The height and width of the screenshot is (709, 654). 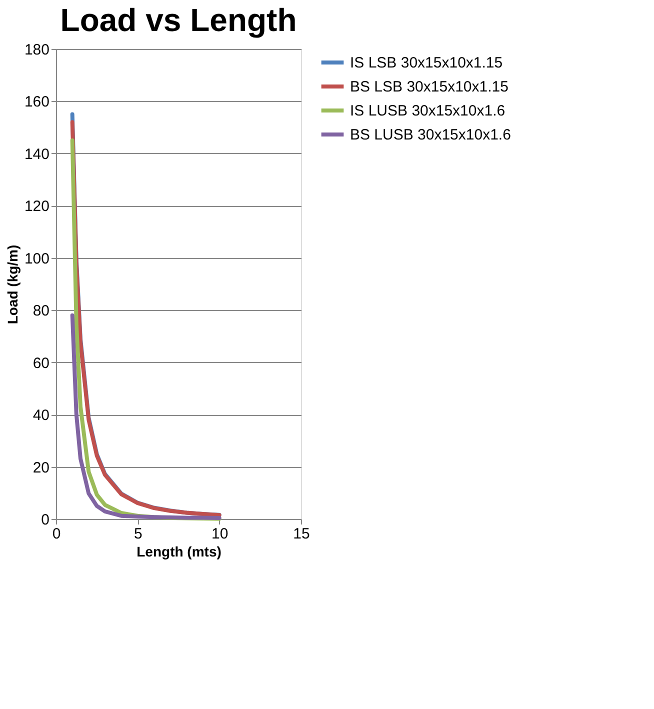 I want to click on y-tick-label: 60, so click(x=41, y=363).